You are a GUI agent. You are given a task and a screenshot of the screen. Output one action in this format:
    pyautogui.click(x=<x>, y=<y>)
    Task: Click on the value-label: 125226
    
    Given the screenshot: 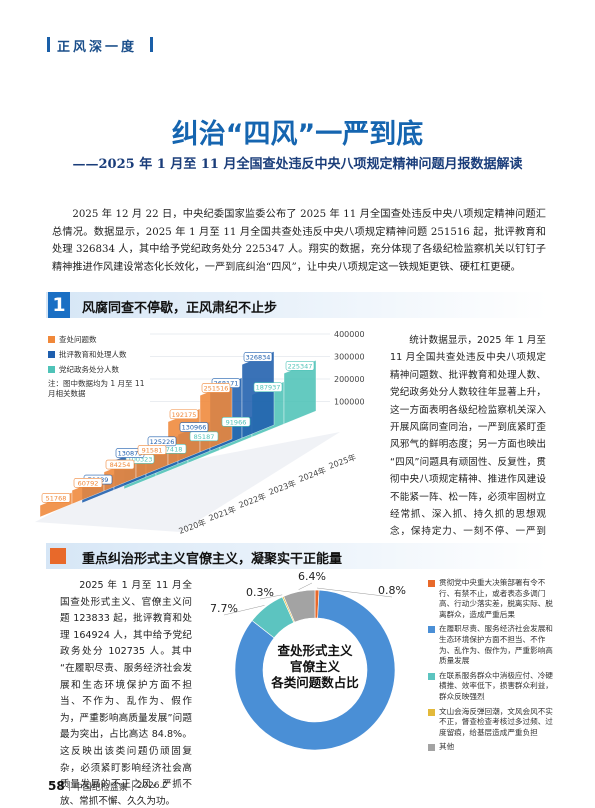 What is the action you would take?
    pyautogui.click(x=162, y=442)
    